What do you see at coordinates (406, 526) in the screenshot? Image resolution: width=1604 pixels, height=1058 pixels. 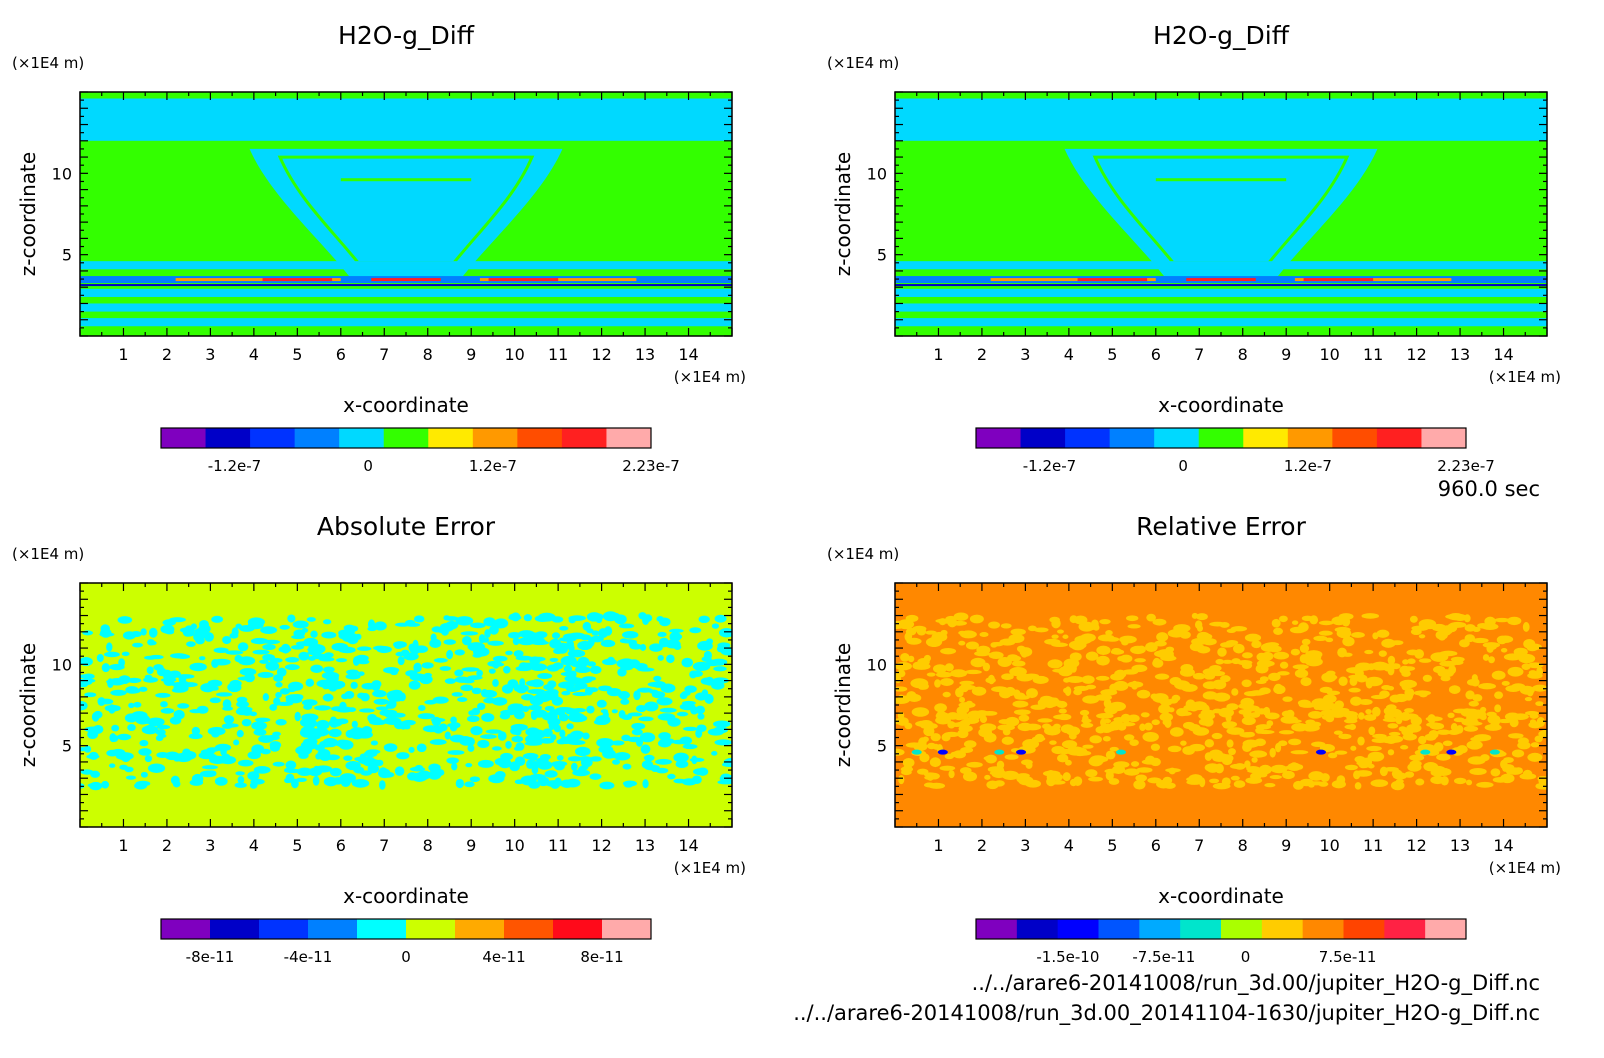 I see `chart-title: Absolute Error` at bounding box center [406, 526].